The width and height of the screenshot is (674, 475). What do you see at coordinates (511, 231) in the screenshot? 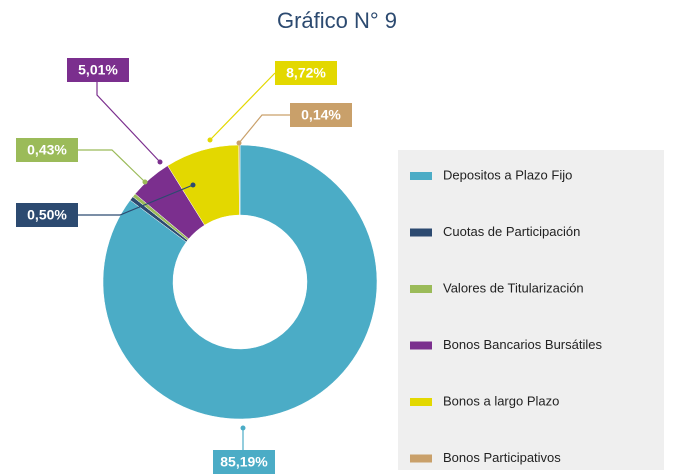
I see `legend-label: Cuotas de Participación` at bounding box center [511, 231].